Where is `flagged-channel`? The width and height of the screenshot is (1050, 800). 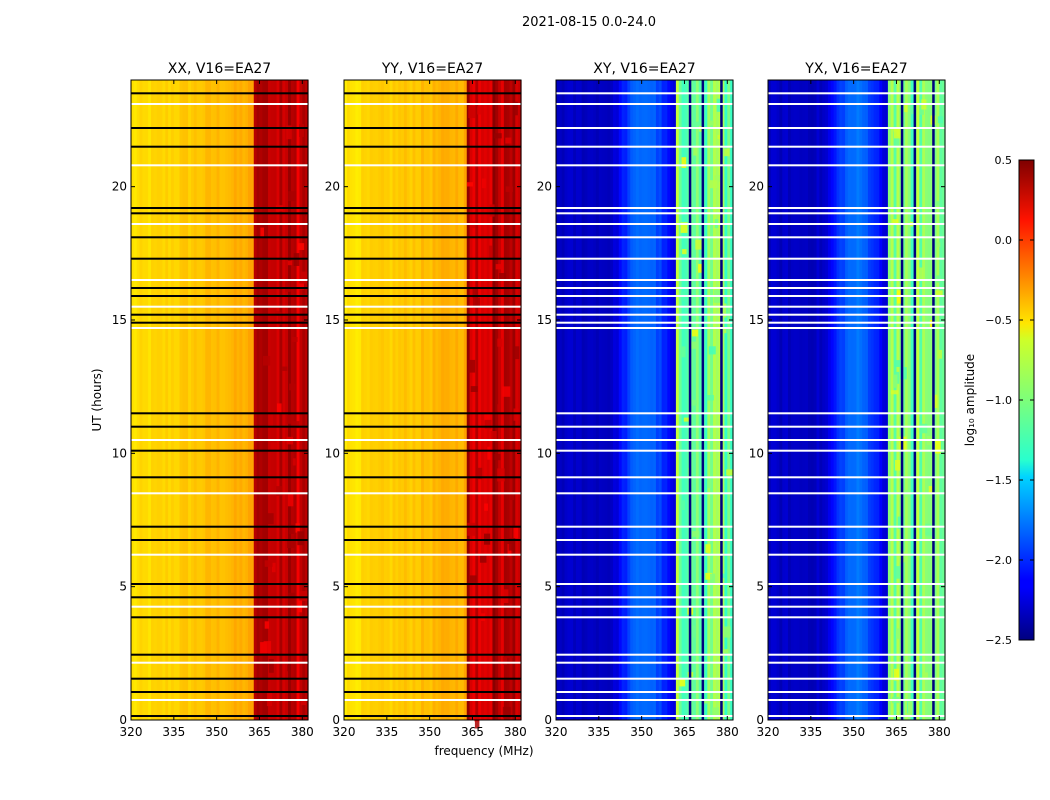 flagged-channel is located at coordinates (721, 400).